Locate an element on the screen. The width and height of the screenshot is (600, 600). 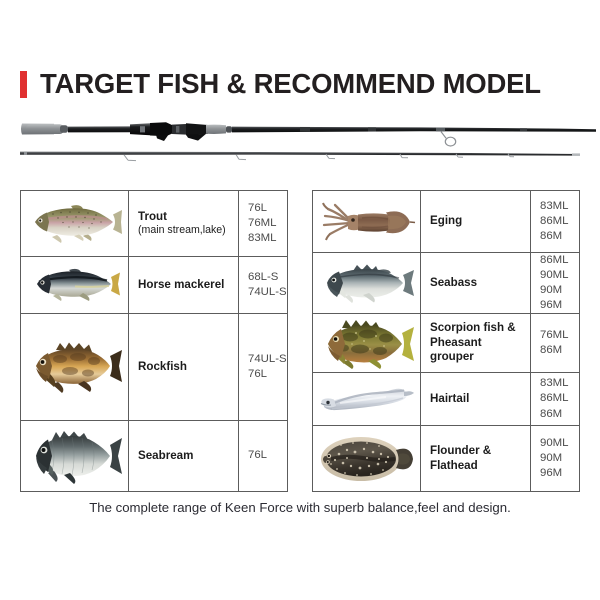
table-row: Horse mackerel 68L-S 74UL-S is located at coordinates (154, 285).